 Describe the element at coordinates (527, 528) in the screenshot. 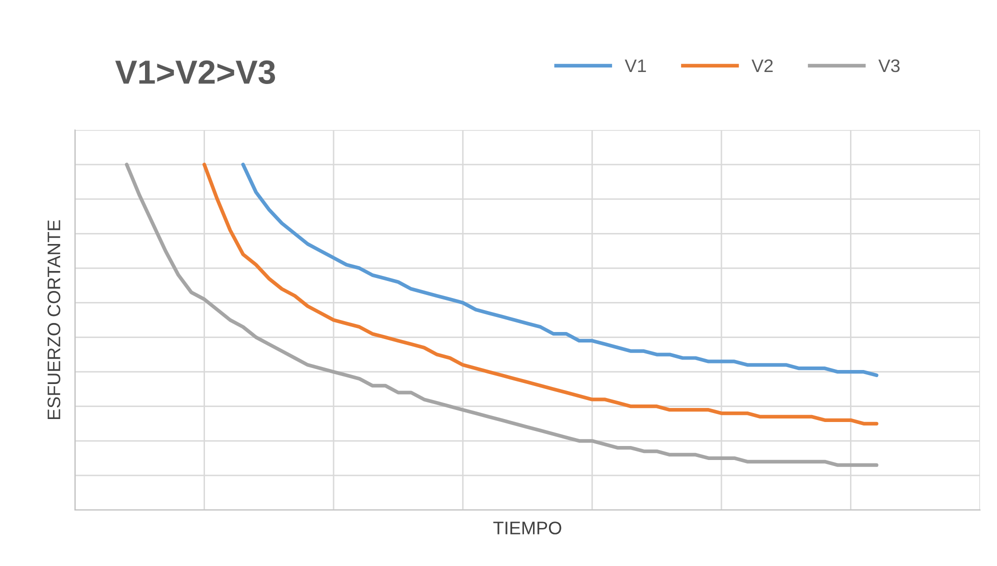

I see `x-axis-title: TIEMPO` at that location.